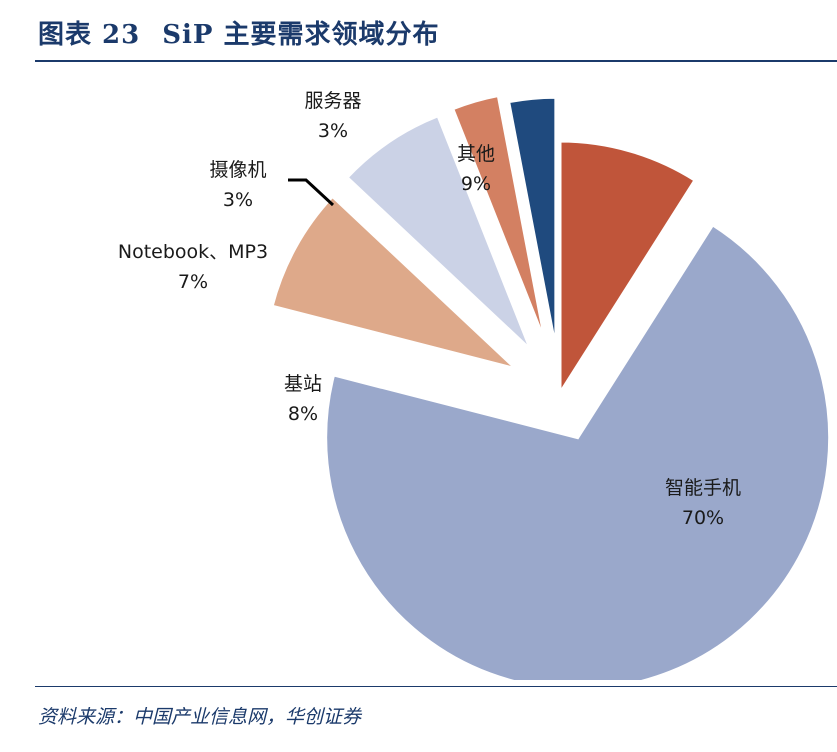 The width and height of the screenshot is (837, 752). What do you see at coordinates (703, 518) in the screenshot?
I see `slice-value-smartphone: 70%` at bounding box center [703, 518].